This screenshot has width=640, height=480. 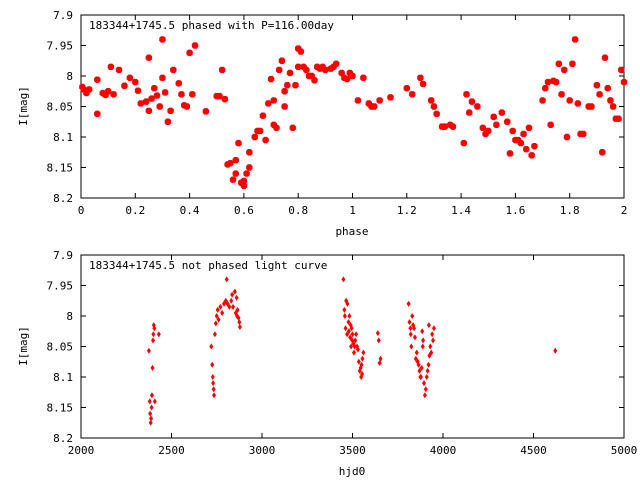 I want to click on phased-x-tick-label: 0.4, so click(x=190, y=210).